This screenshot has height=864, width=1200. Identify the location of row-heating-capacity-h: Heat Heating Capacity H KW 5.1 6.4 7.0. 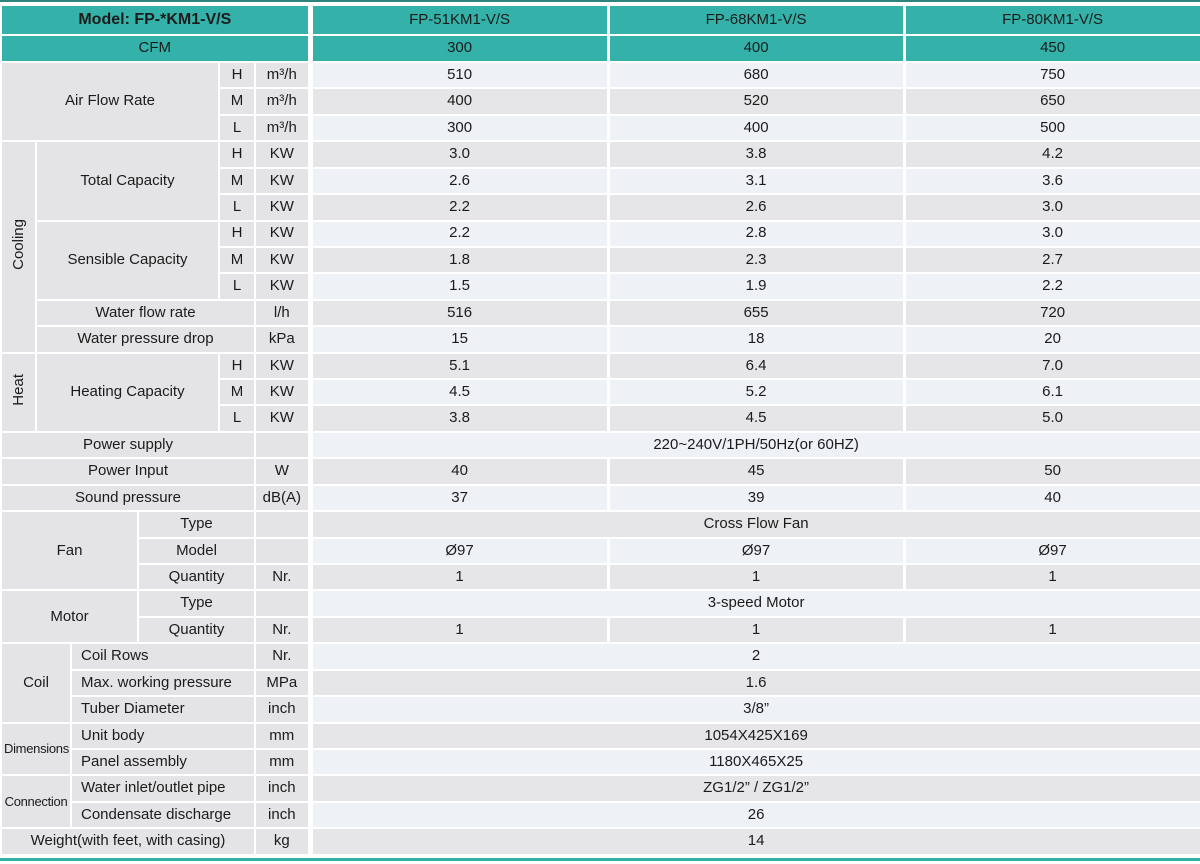
(600, 392).